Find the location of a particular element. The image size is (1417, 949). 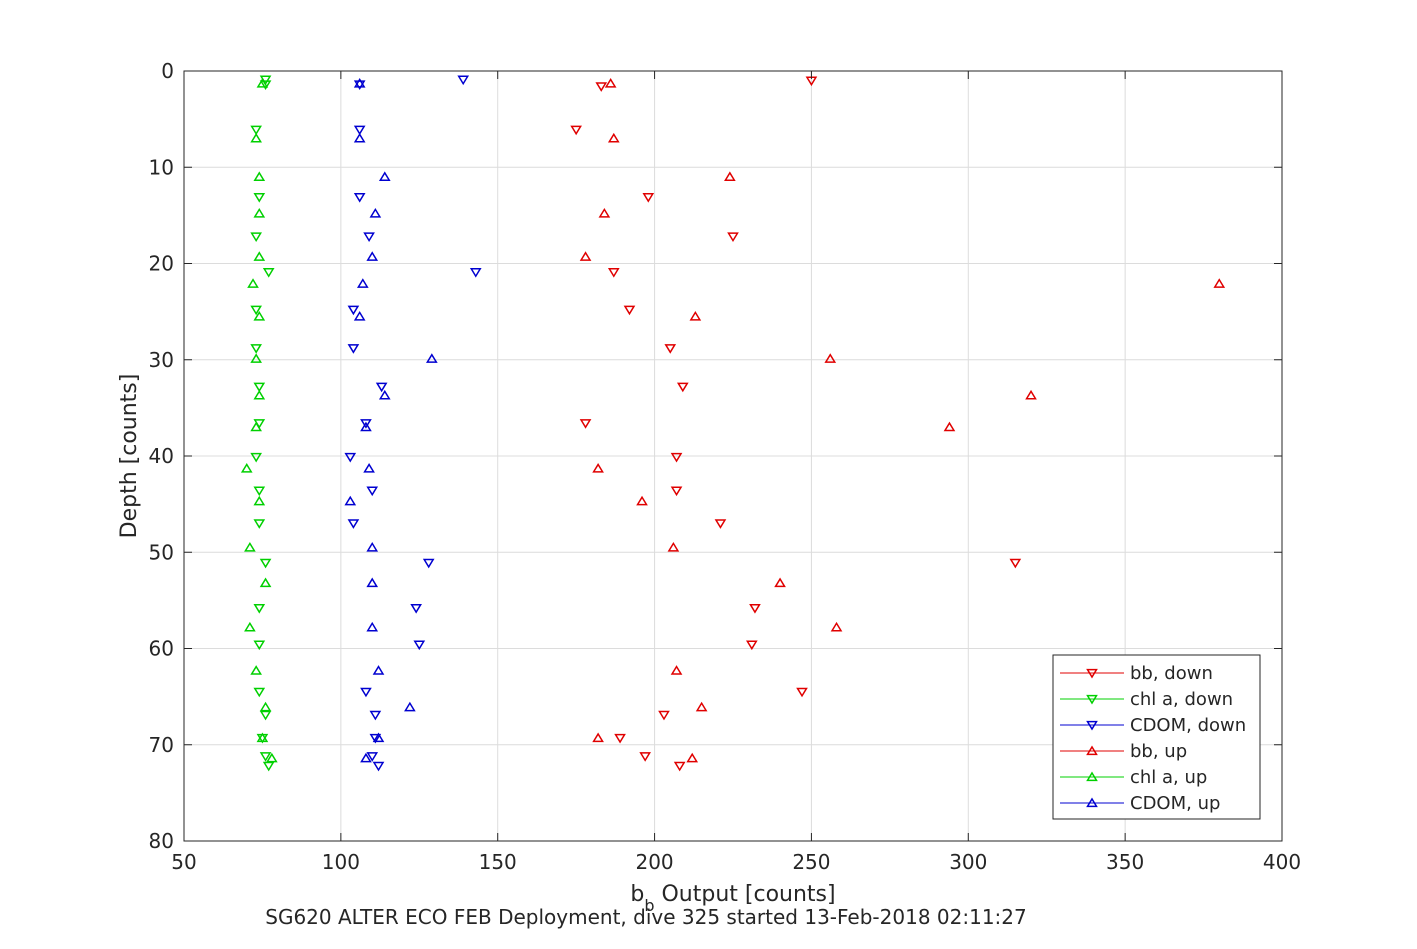

legend-label: bb, down is located at coordinates (1171, 673).